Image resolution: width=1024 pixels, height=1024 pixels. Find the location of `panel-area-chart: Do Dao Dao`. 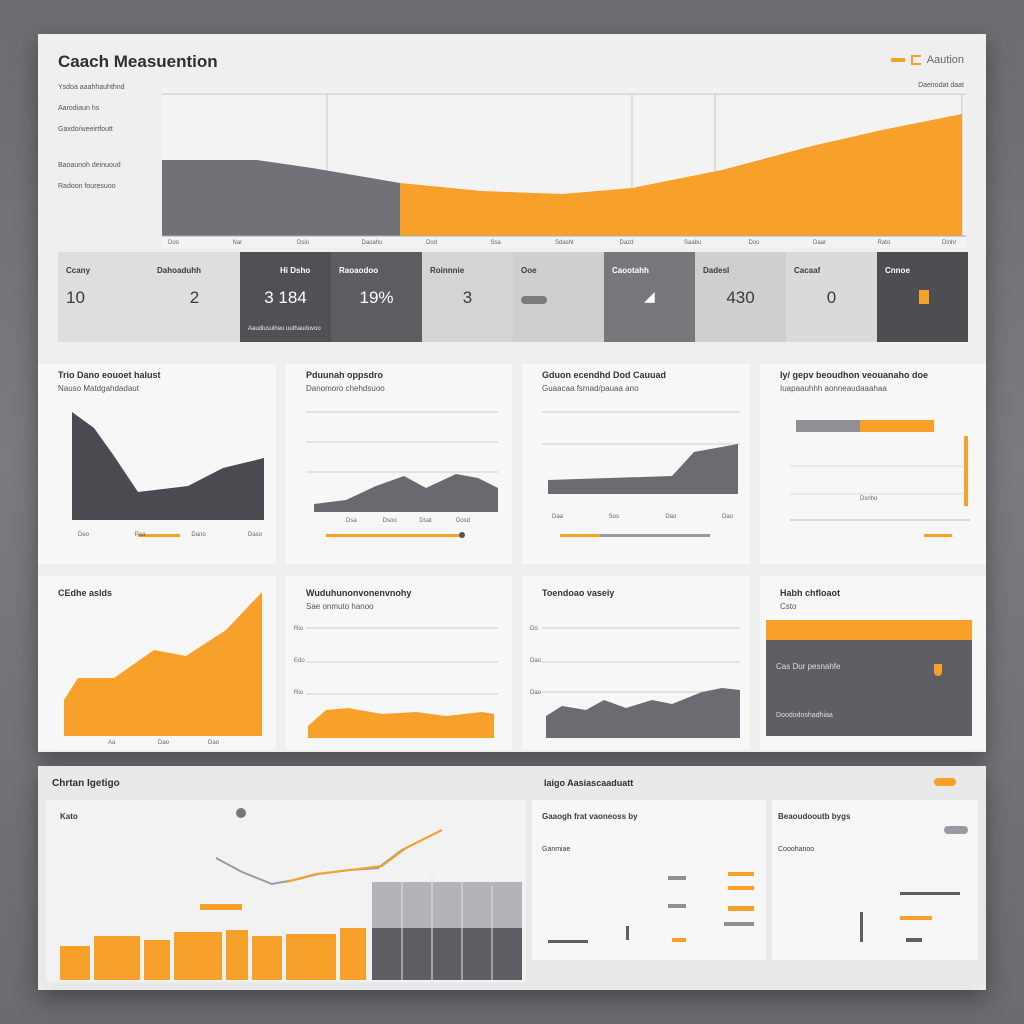

panel-area-chart: Do Dao Dao is located at coordinates (635, 682).